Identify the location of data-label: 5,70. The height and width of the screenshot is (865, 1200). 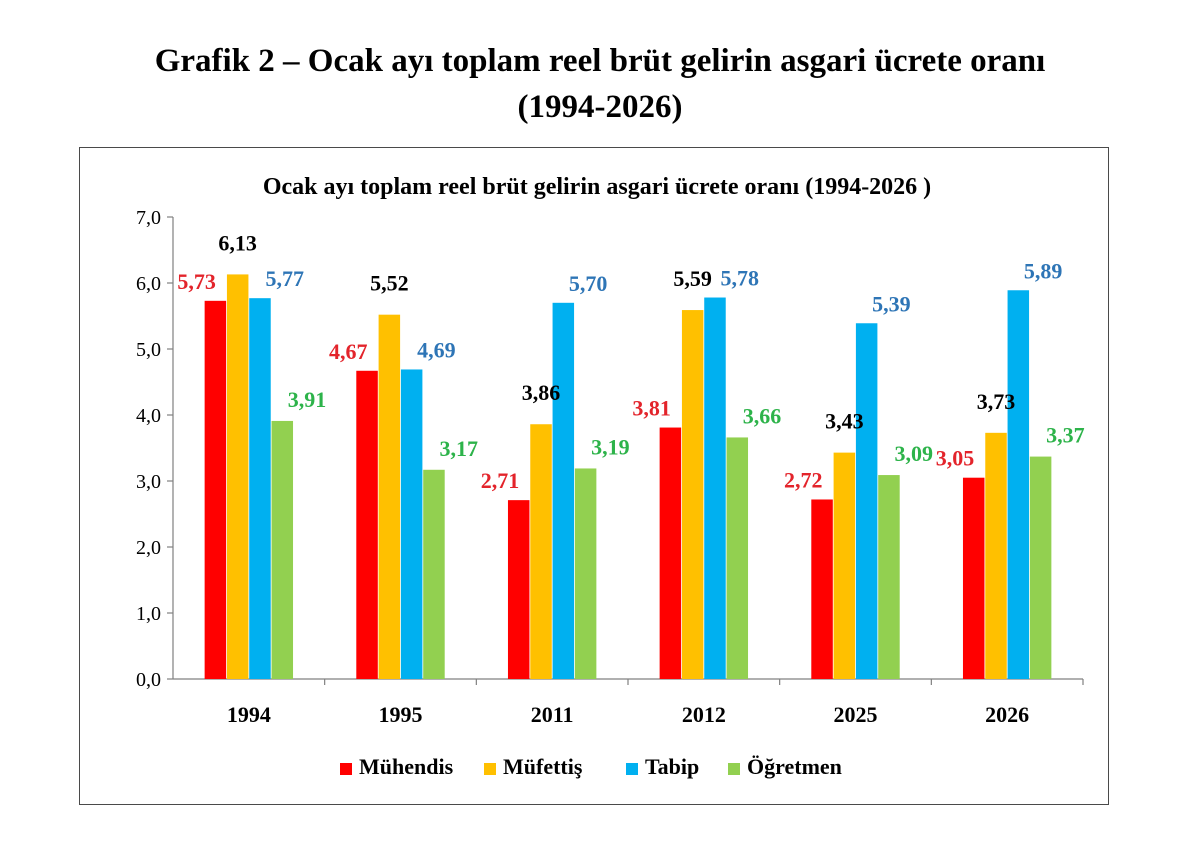
(588, 283).